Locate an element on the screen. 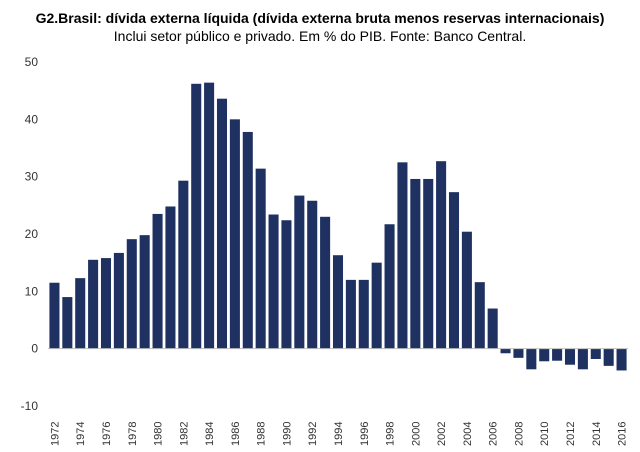 This screenshot has height=452, width=640. bar-1989 is located at coordinates (273, 281).